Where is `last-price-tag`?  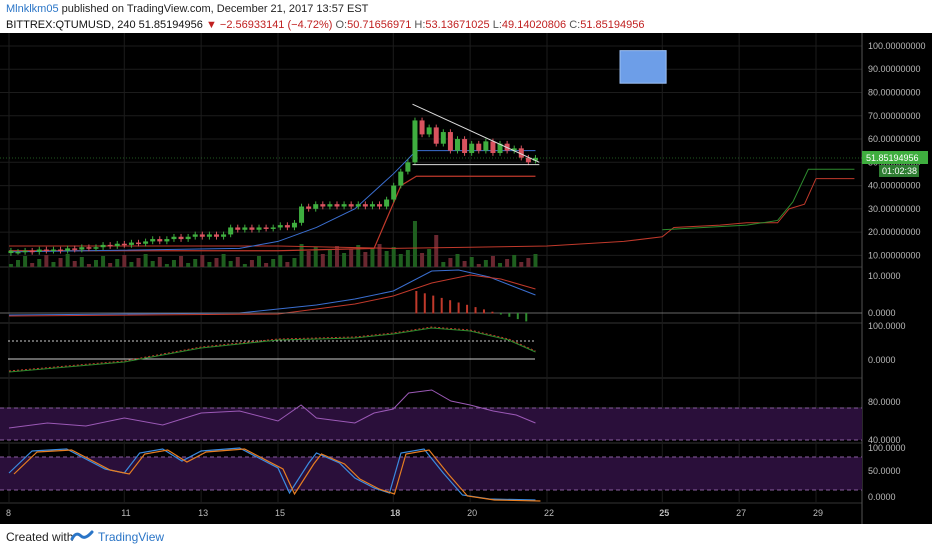
last-price-tag is located at coordinates (895, 157).